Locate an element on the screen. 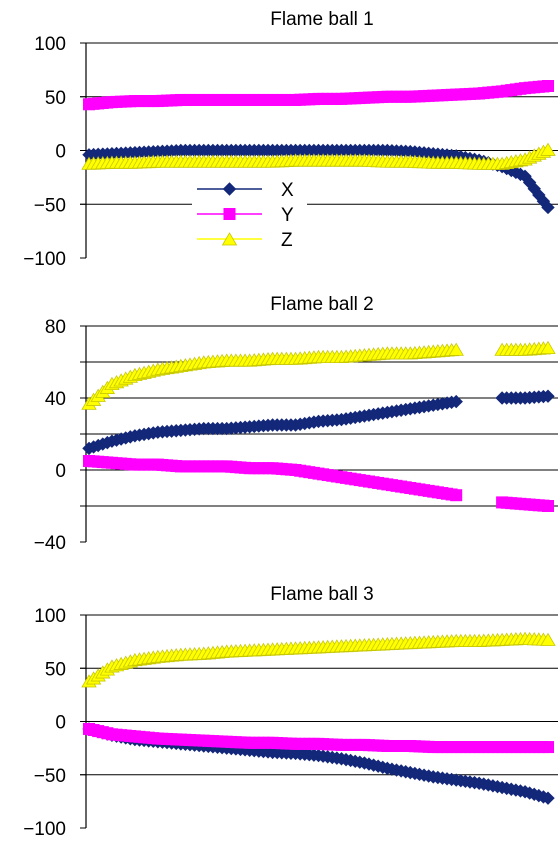 This screenshot has height=845, width=558. chart-title: Flame ball 2 is located at coordinates (322, 304).